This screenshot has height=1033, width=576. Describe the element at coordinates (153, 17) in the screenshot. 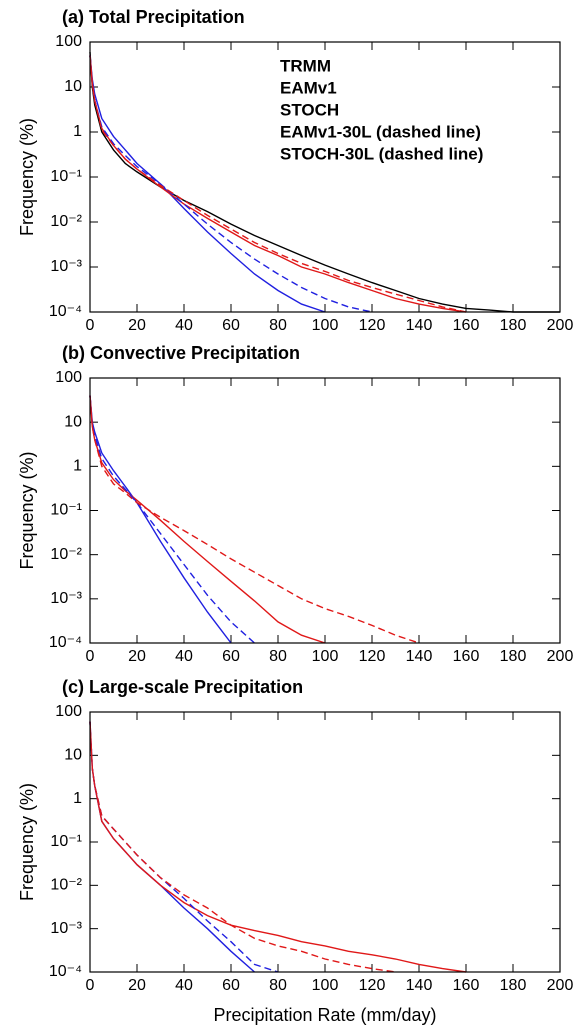

I see `panel-title: (a) Total Precipitation` at that location.